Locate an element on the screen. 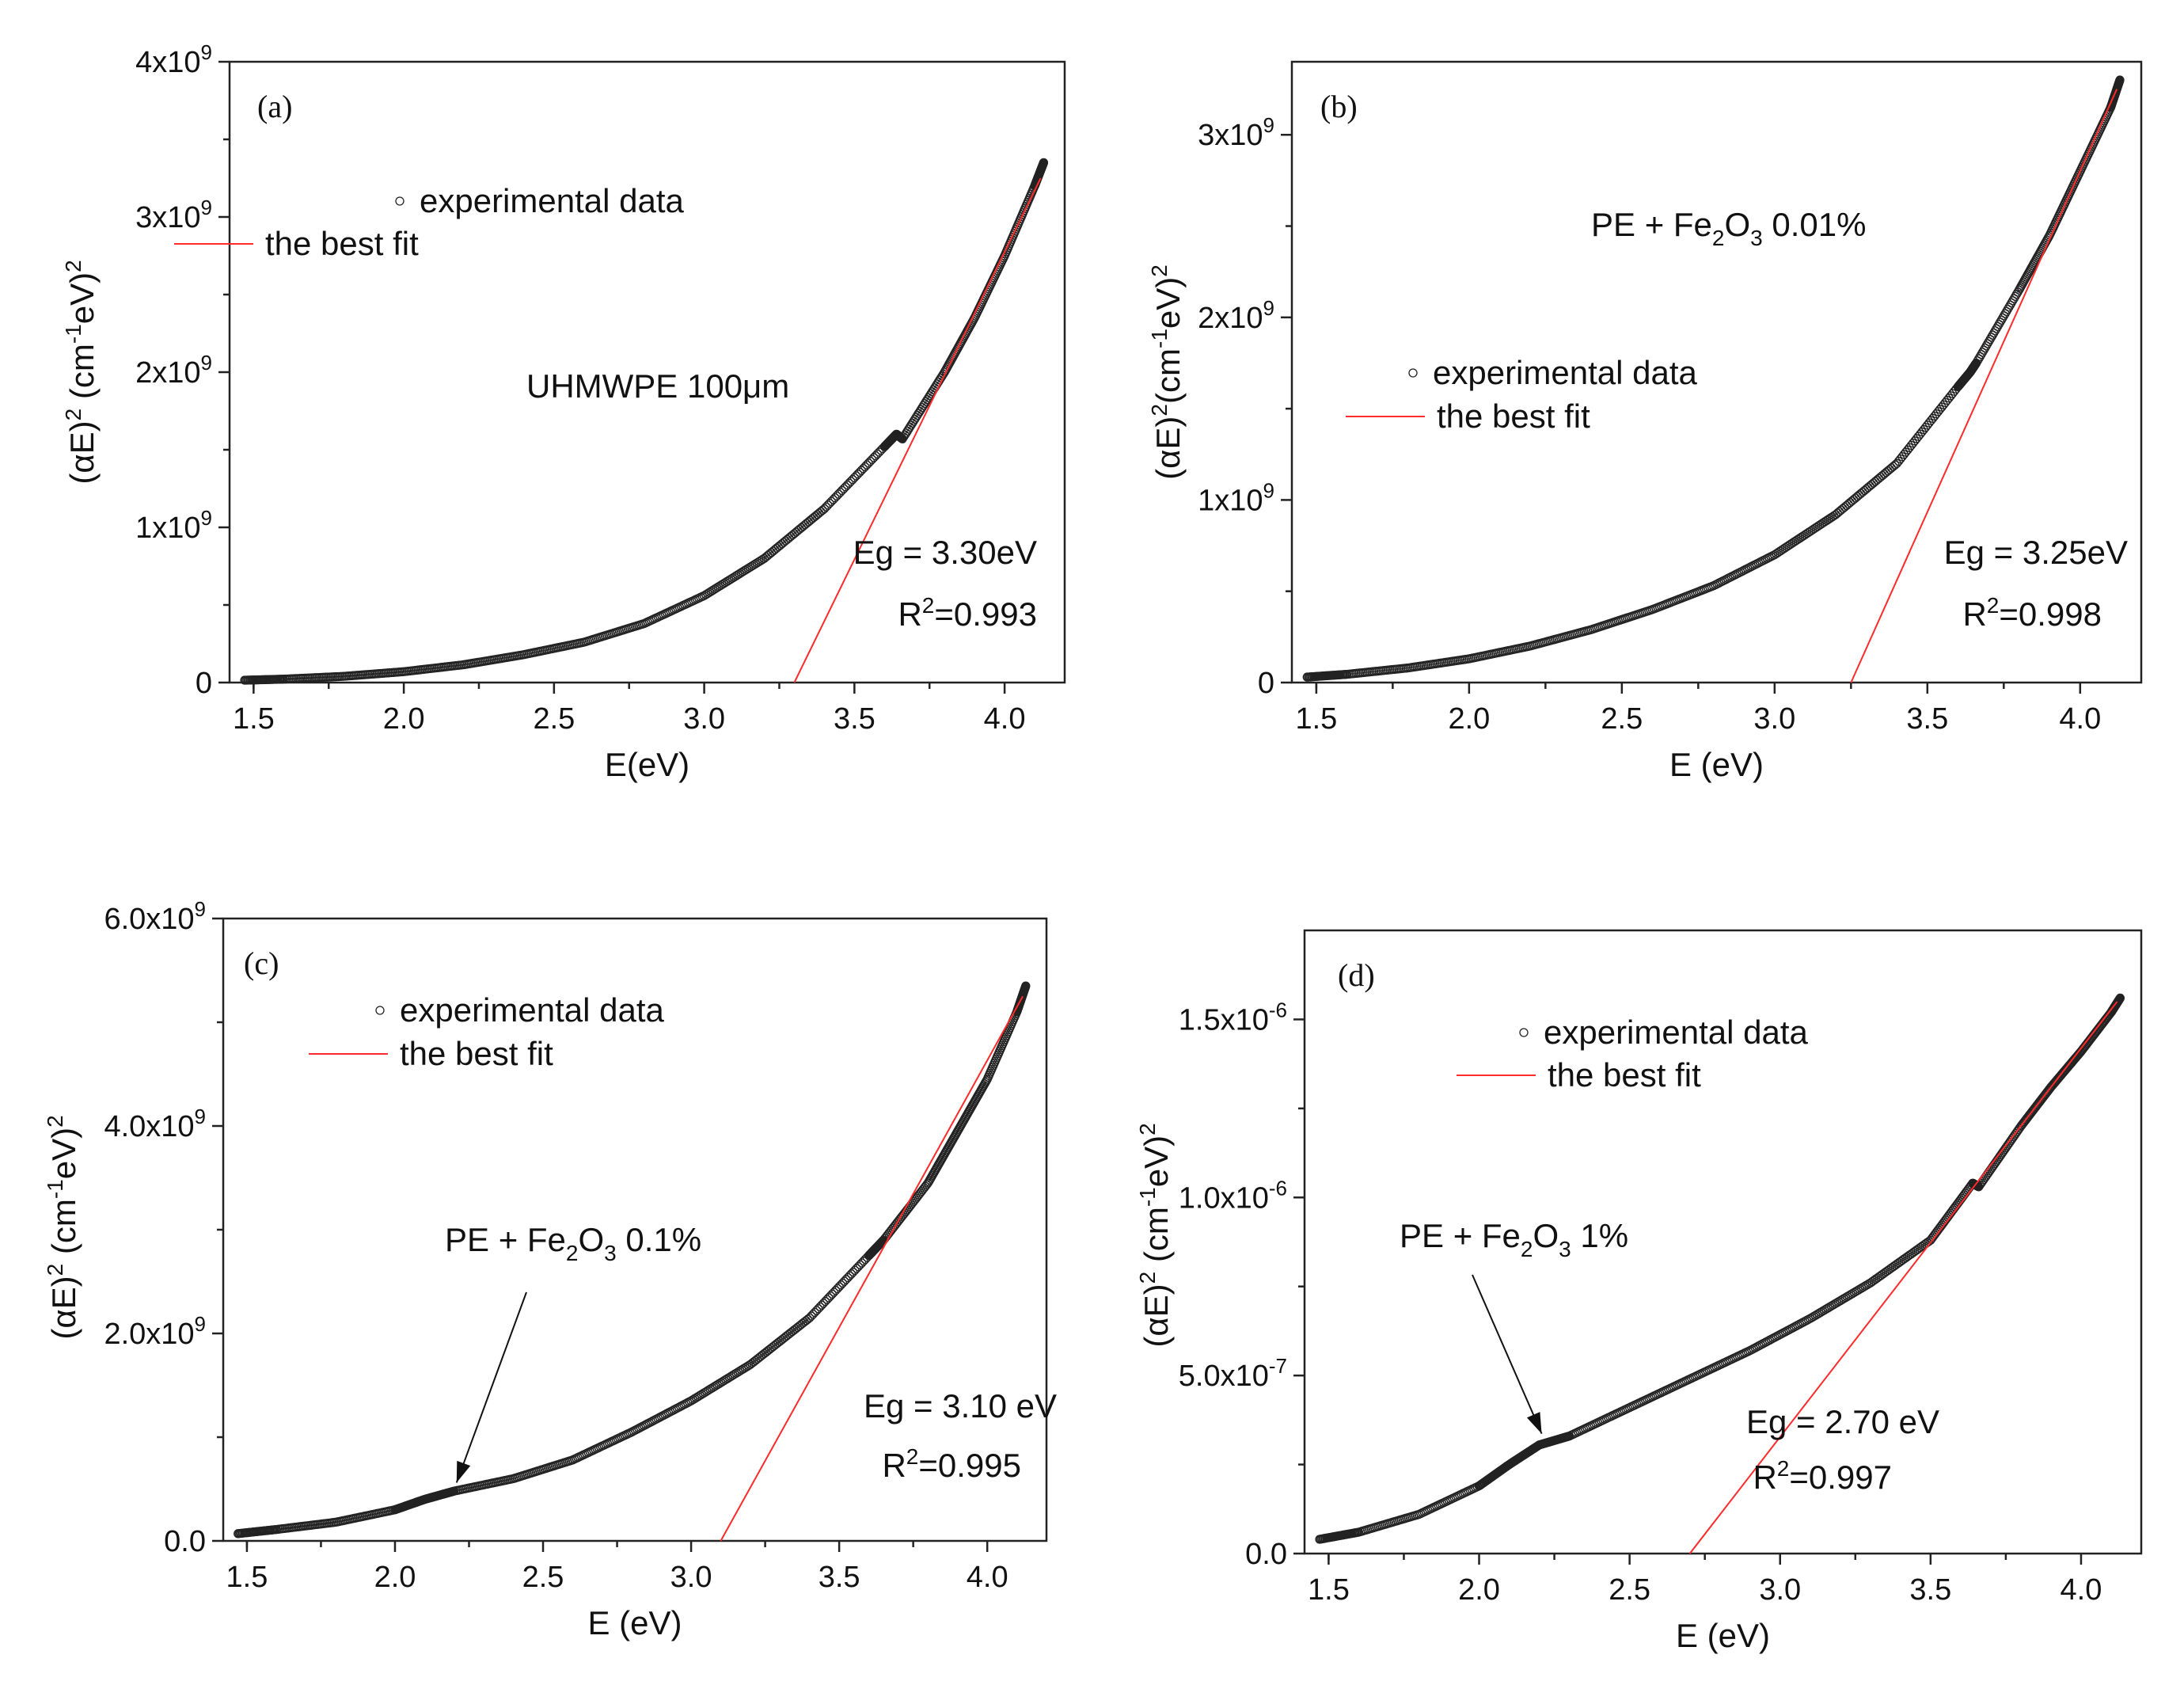 This screenshot has width=2184, height=1685. r2-label: R2=0.993 is located at coordinates (967, 613).